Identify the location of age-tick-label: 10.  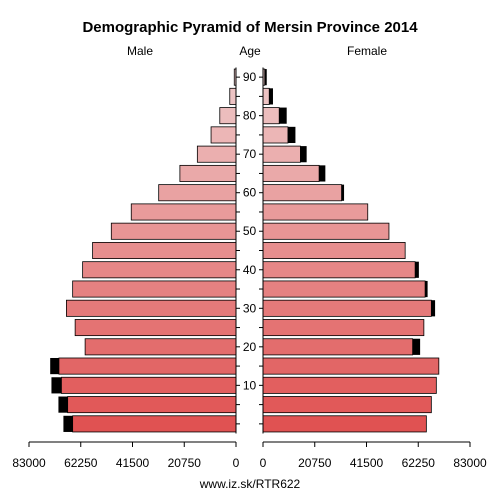
(250, 385).